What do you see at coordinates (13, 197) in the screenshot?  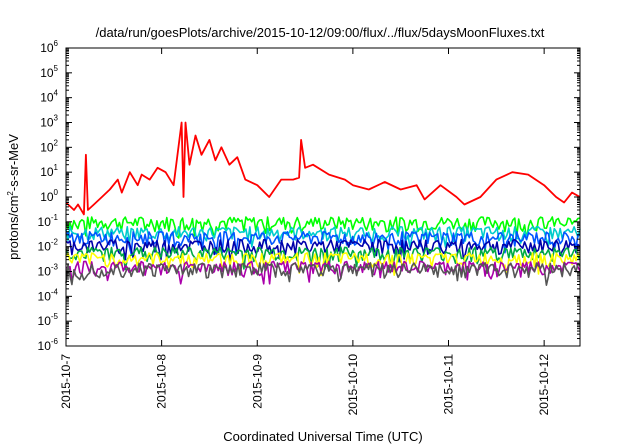 I see `y-axis-label: protons/cm2-s-sr-MeV` at bounding box center [13, 197].